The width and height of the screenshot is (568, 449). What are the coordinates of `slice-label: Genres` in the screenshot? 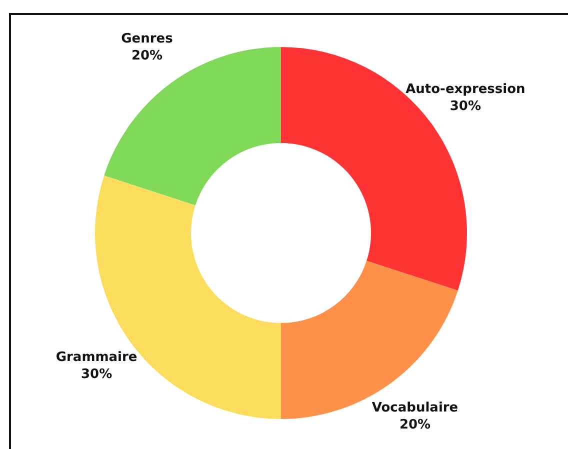 It's located at (147, 39).